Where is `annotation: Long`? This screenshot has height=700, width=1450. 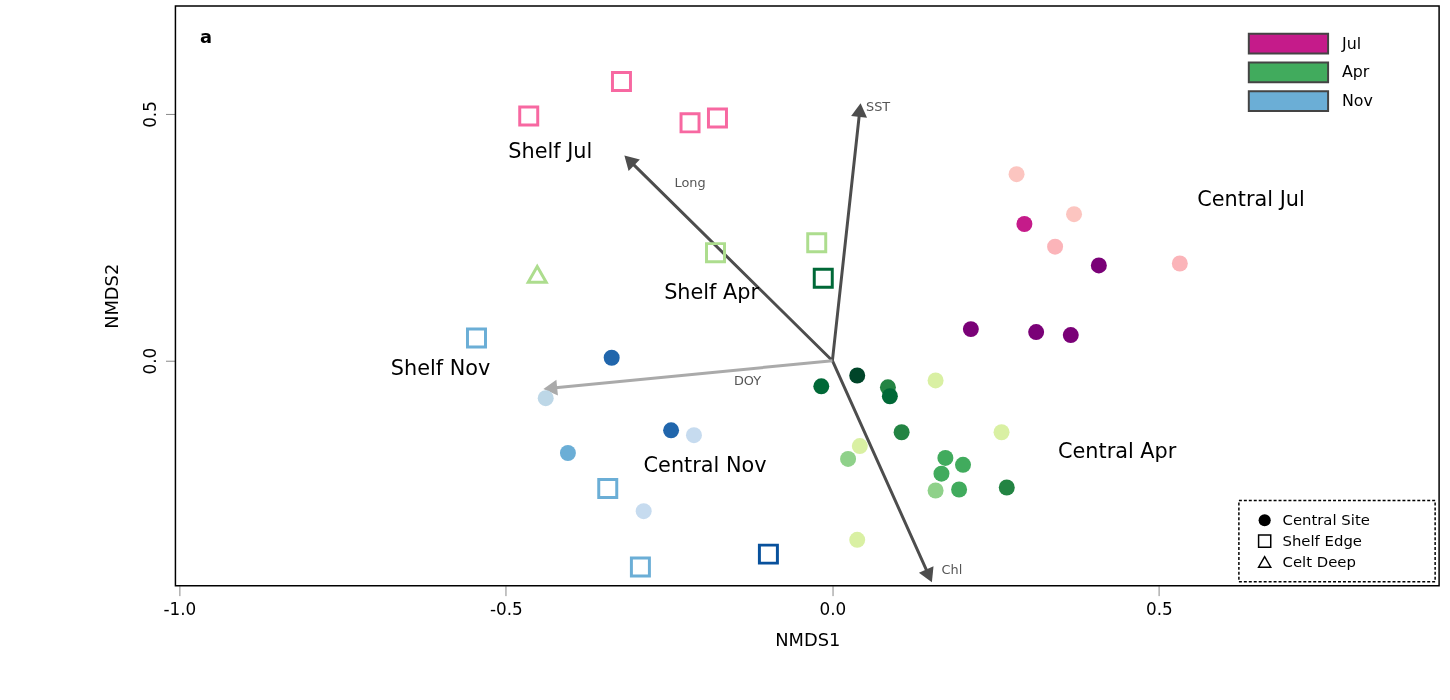 annotation: Long is located at coordinates (690, 182).